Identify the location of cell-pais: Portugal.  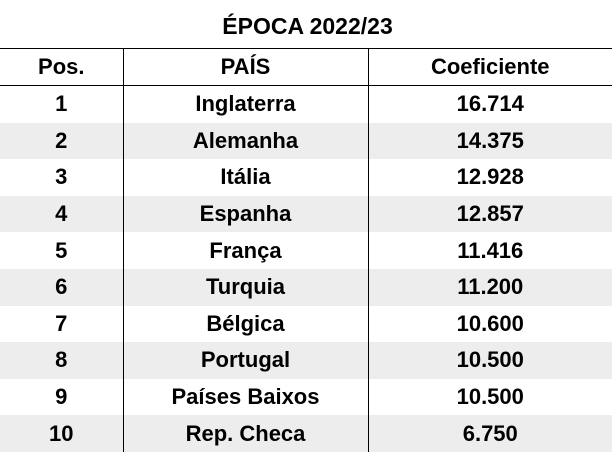
(245, 360).